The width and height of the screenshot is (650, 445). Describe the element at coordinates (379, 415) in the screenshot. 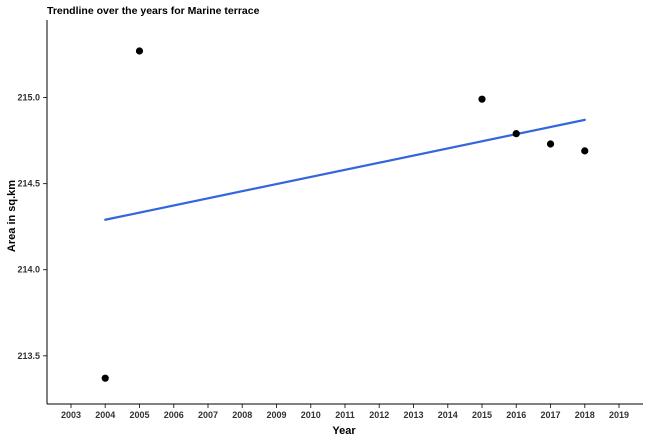

I see `x-tick-label: 2012` at that location.